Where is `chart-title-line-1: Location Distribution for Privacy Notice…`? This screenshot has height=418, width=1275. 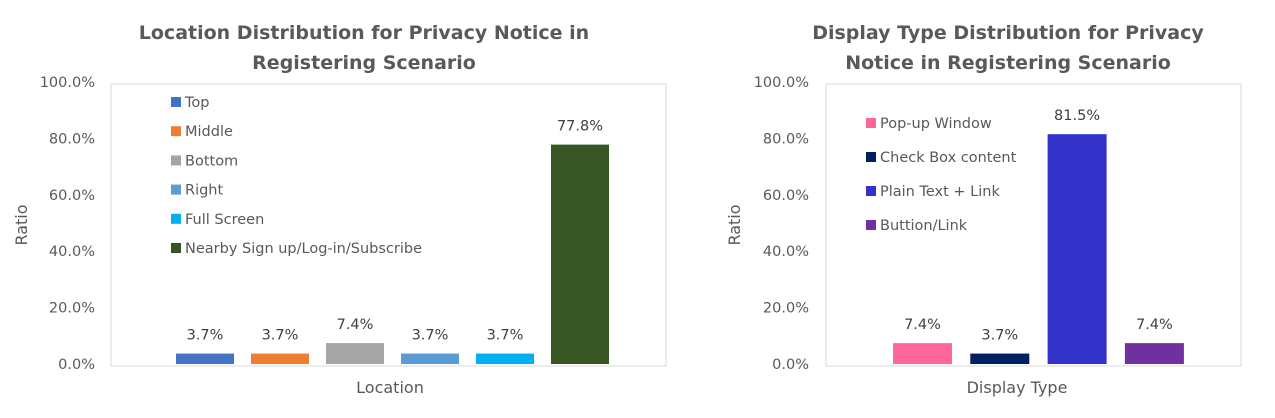
chart-title-line-1: Location Distribution for Privacy Notice… is located at coordinates (364, 33).